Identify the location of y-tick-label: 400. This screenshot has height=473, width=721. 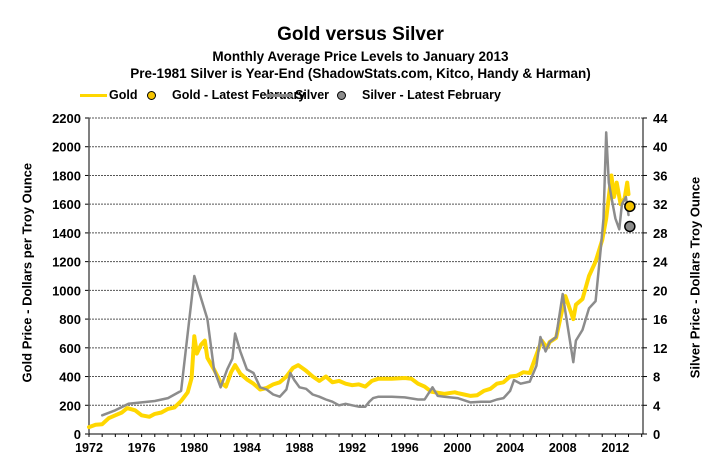
(70, 377).